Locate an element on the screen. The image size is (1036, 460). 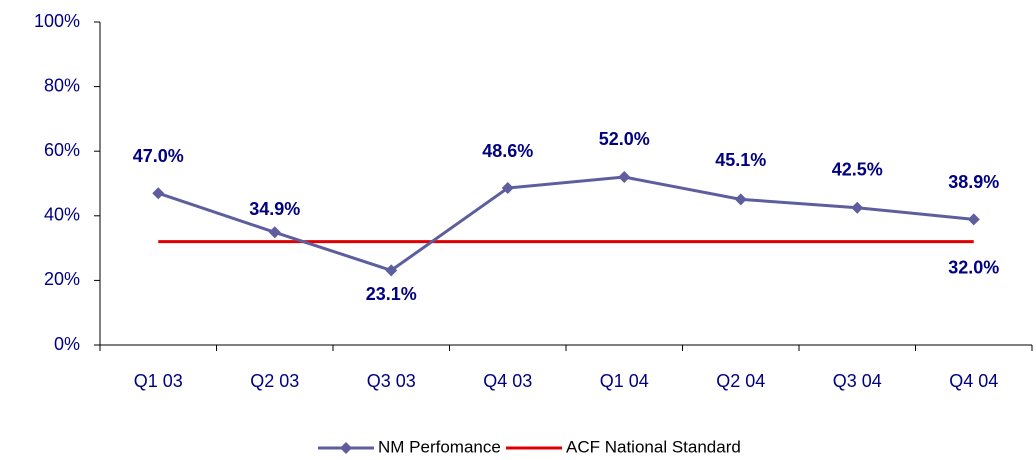
y-tick-label: 100% is located at coordinates (57, 21).